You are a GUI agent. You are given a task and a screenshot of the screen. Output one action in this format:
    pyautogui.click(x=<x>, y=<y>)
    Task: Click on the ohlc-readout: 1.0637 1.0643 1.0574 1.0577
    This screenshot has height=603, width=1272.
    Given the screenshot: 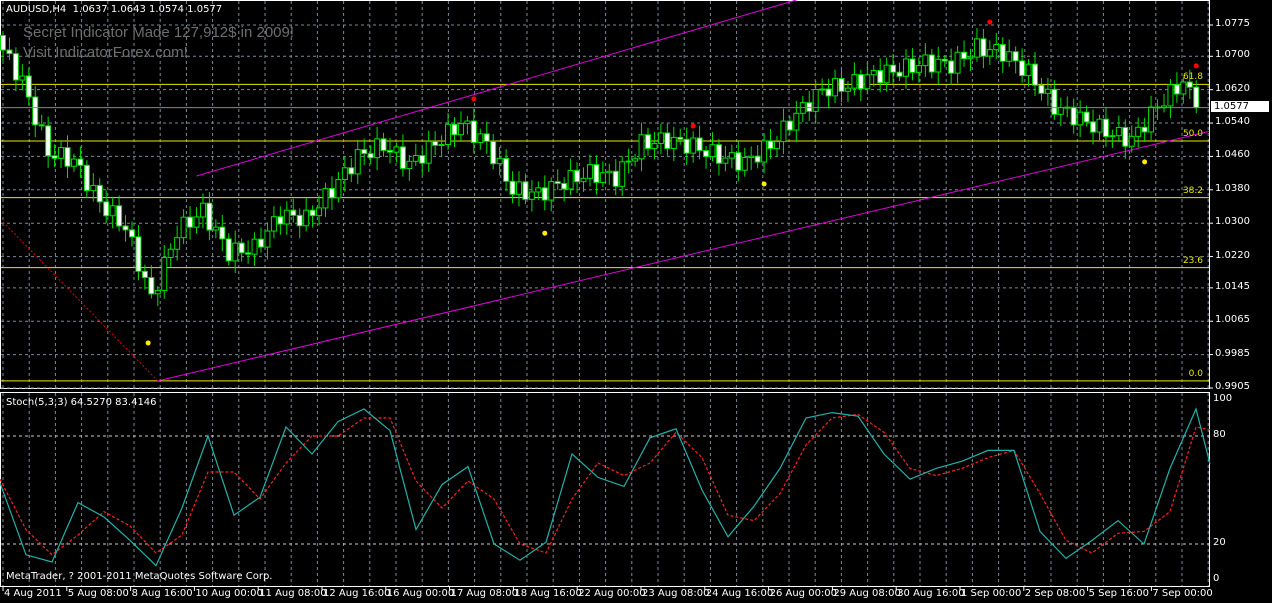 What is the action you would take?
    pyautogui.click(x=147, y=9)
    